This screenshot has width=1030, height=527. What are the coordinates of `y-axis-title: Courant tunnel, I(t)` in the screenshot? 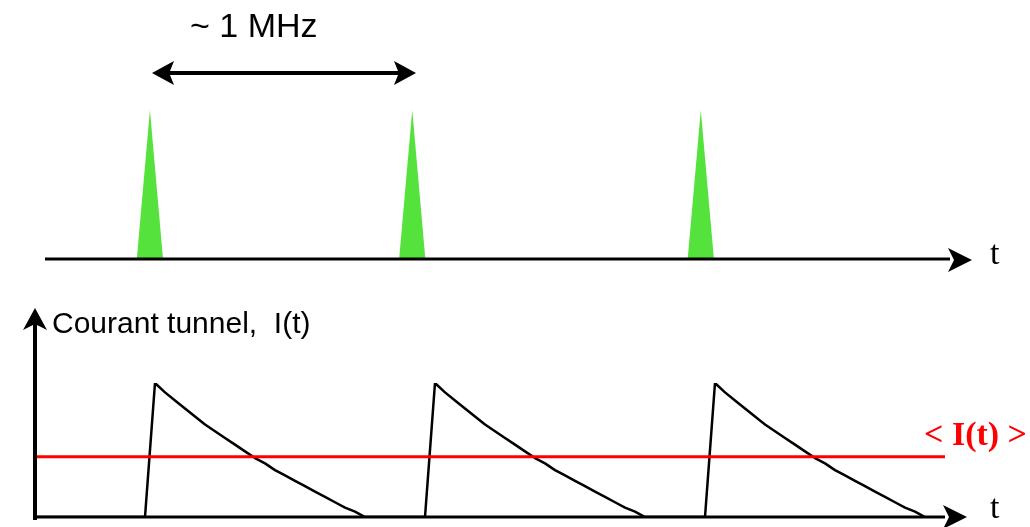 It's located at (181, 323).